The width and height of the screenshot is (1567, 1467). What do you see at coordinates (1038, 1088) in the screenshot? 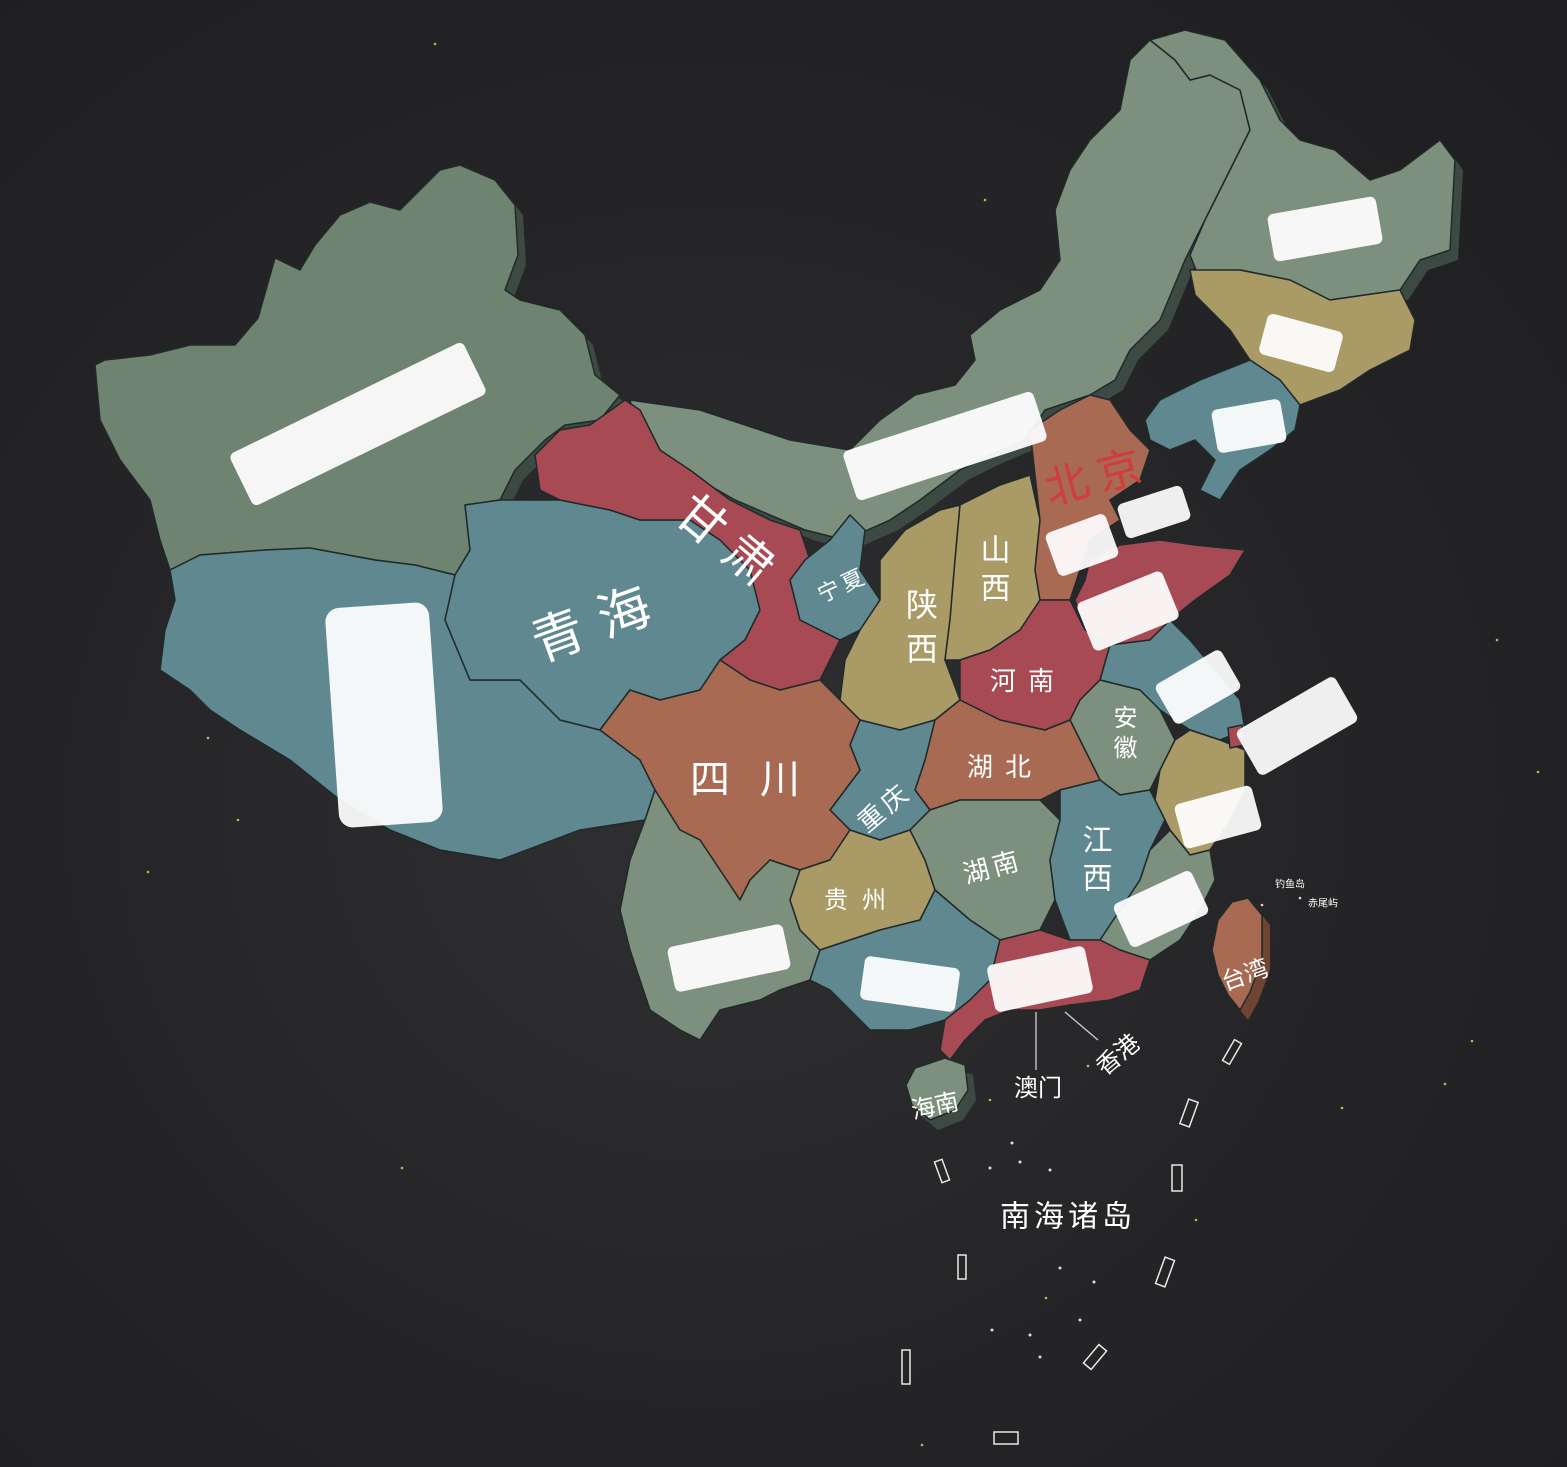
I see `label-macau: 澳门` at bounding box center [1038, 1088].